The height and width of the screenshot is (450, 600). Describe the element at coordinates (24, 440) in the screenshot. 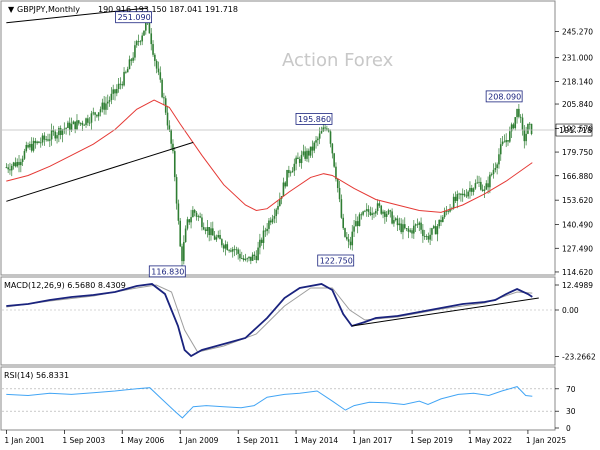

I see `x-tick-label: 1 Jan 2001` at that location.